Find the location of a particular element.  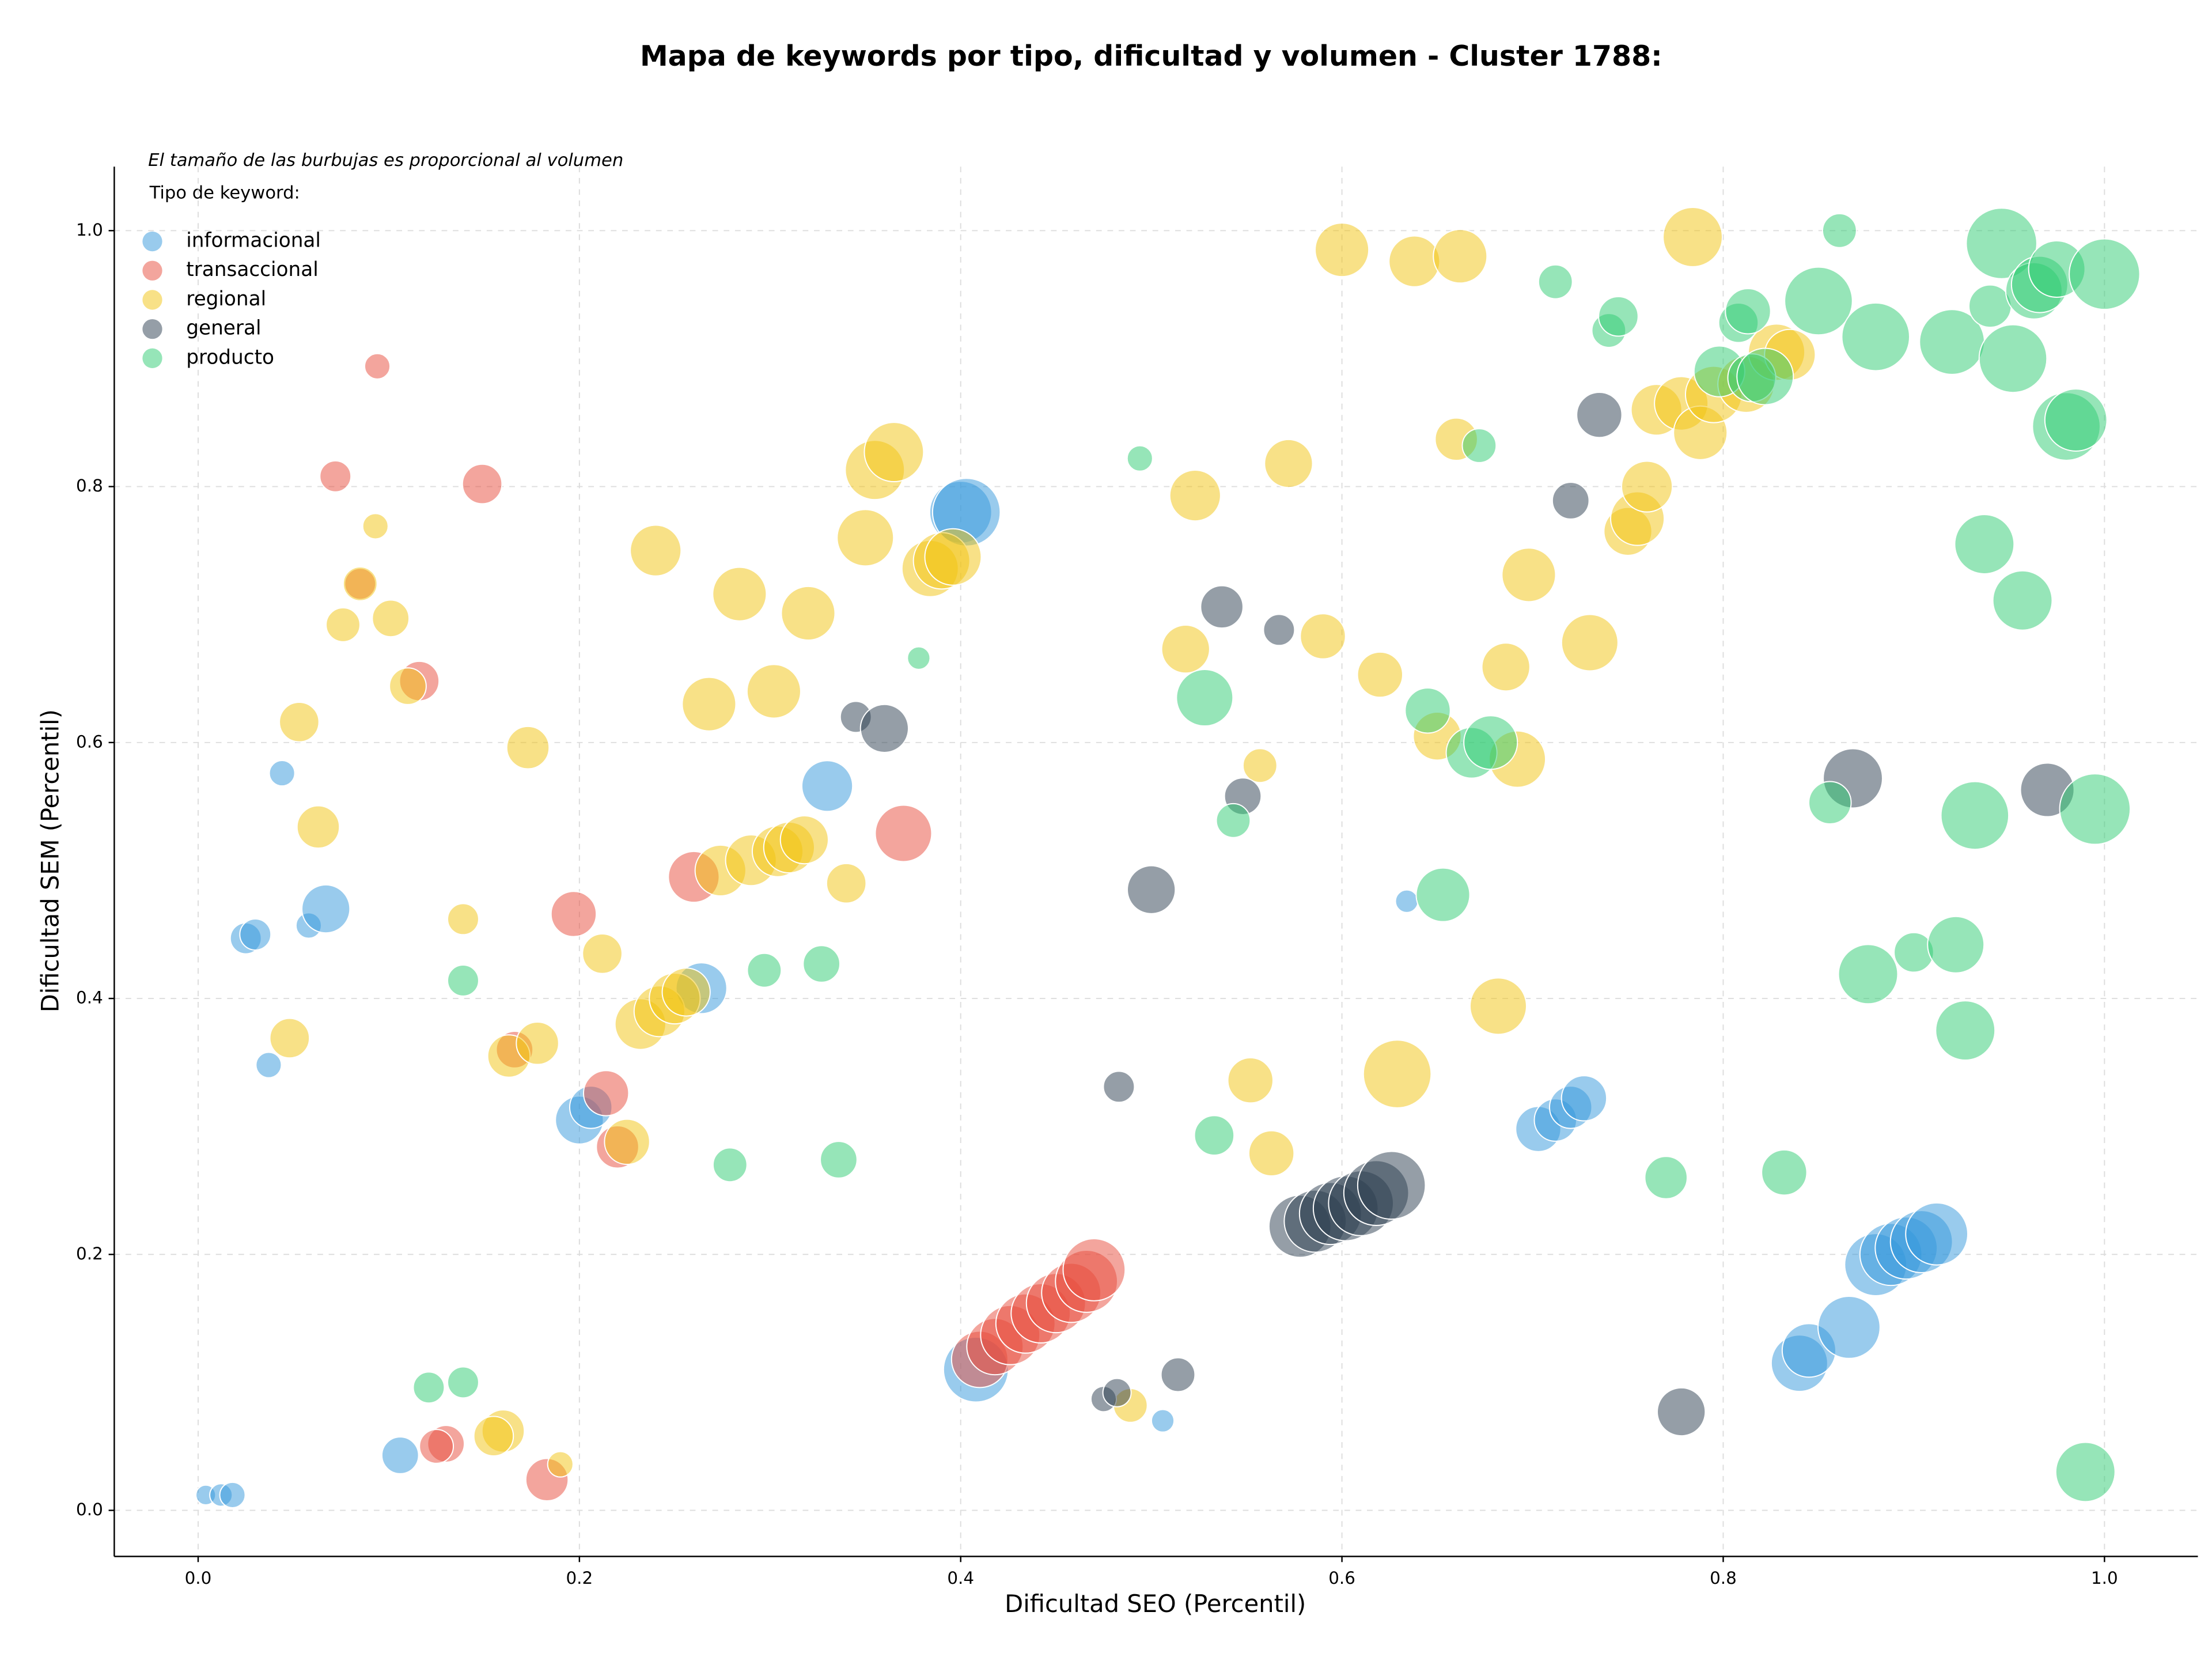

y-tick-label: 0.8 is located at coordinates (89, 485).